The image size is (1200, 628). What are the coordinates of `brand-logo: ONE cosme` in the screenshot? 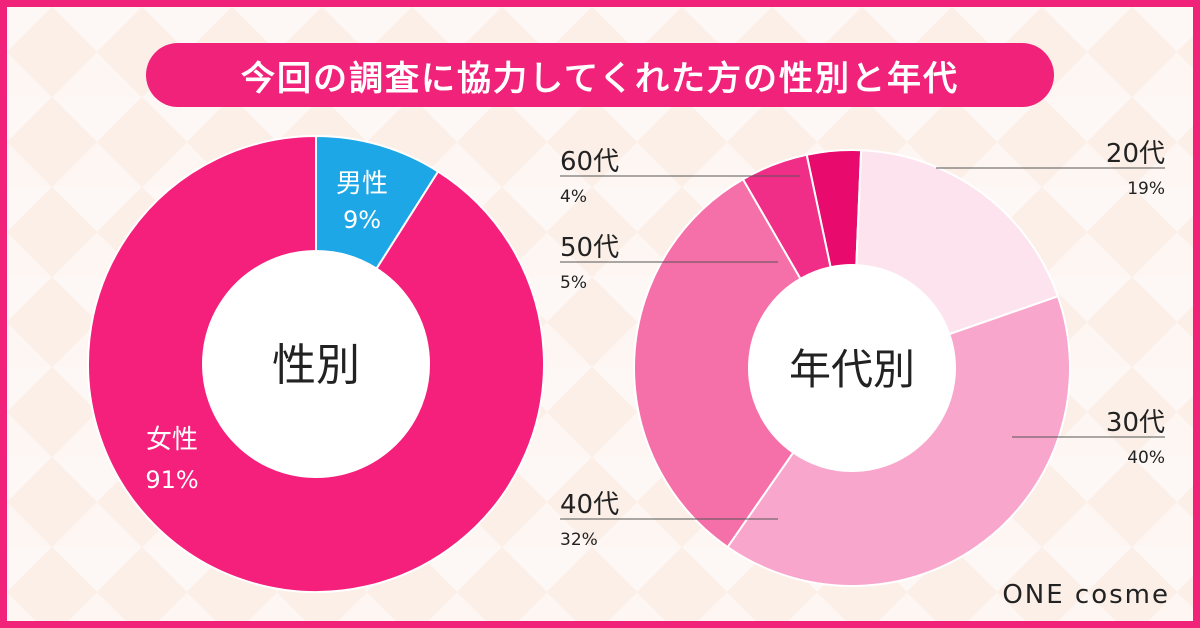 It's located at (1086, 595).